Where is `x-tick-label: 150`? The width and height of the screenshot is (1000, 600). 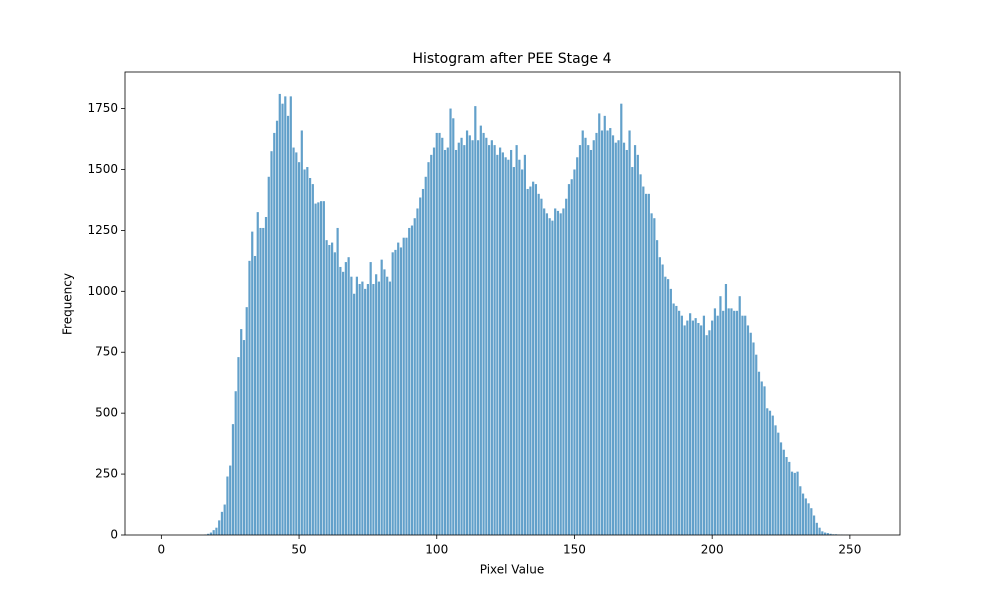 x-tick-label: 150 is located at coordinates (574, 550).